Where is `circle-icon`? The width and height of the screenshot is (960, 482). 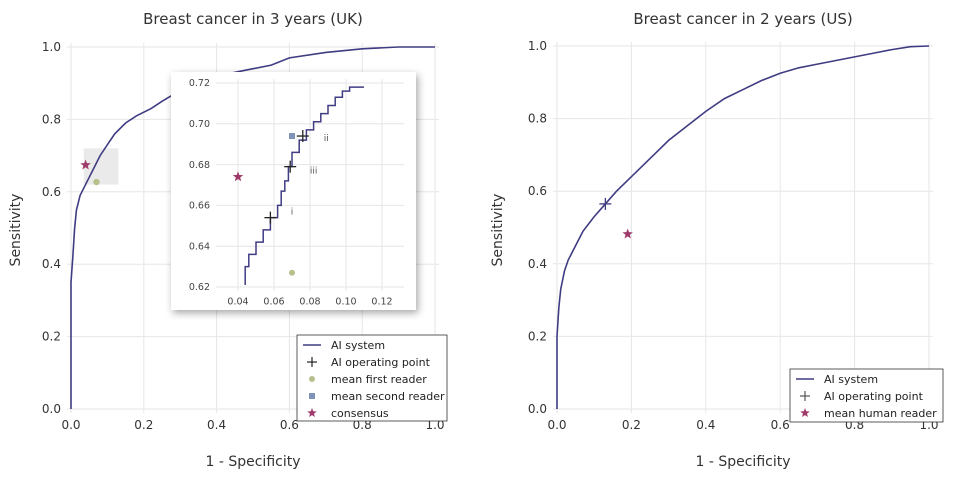 circle-icon is located at coordinates (312, 379).